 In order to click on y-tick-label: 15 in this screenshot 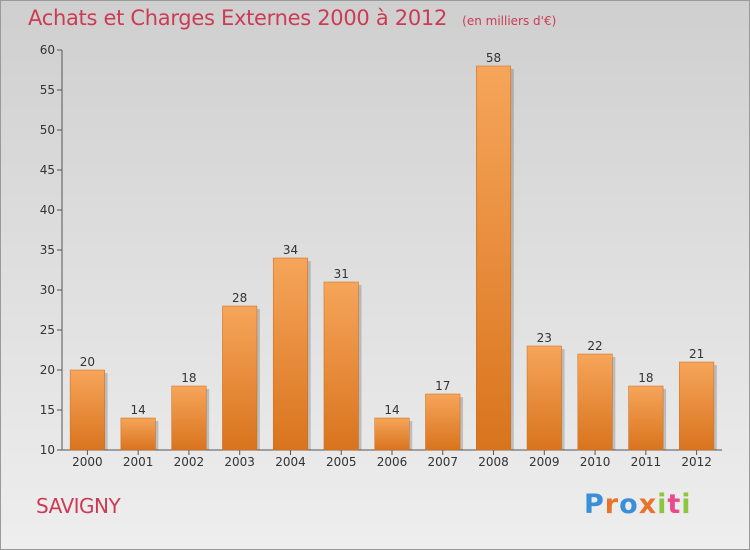, I will do `click(47, 410)`.